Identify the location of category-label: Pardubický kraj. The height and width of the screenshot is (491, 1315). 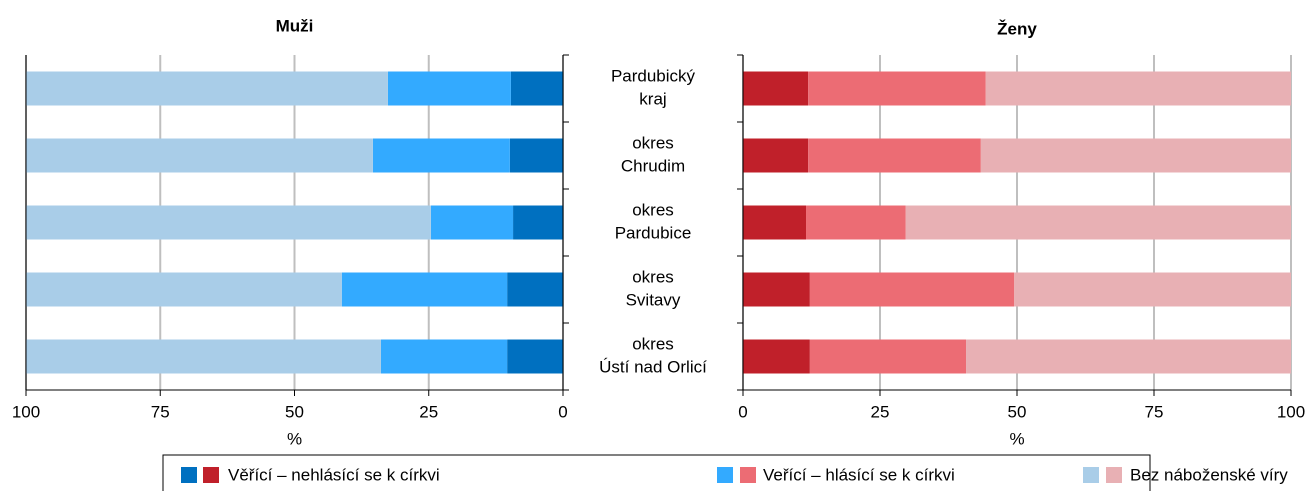
(653, 88).